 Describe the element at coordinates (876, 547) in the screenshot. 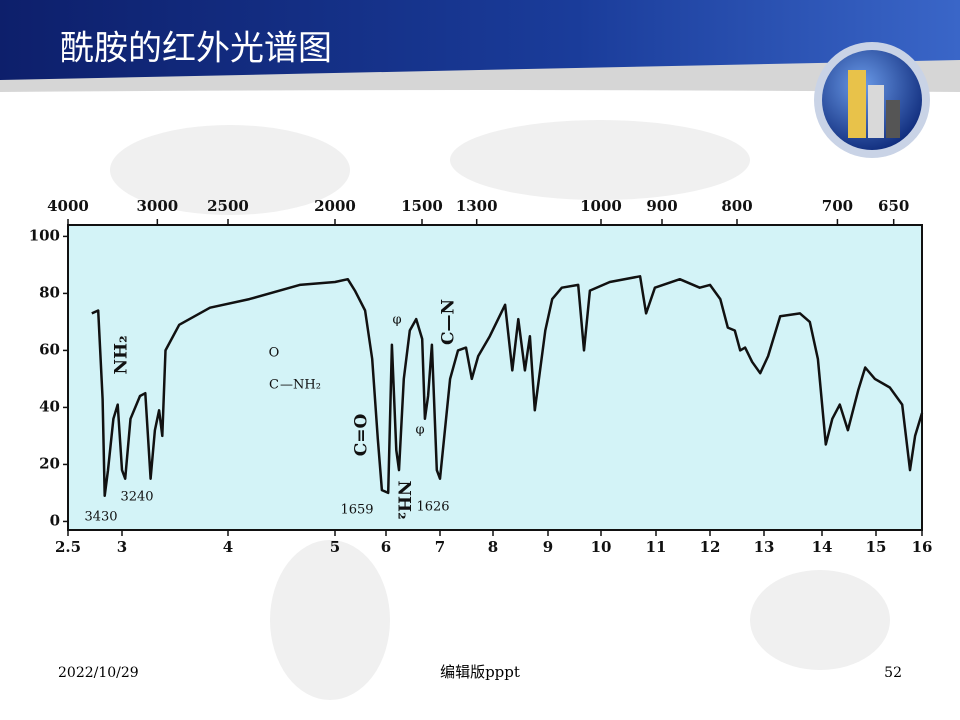

I see `x-tick-label: 15` at that location.